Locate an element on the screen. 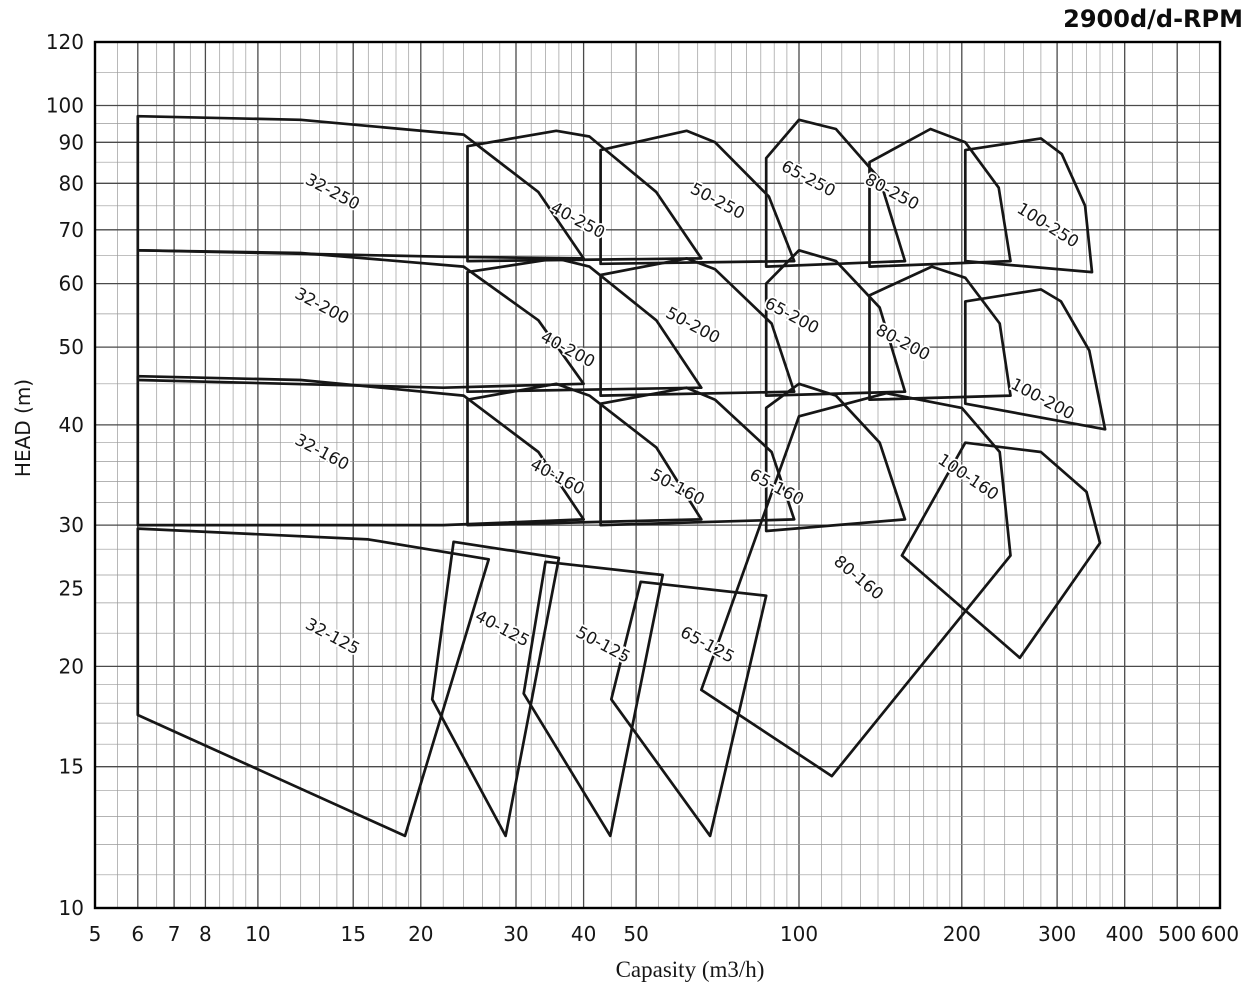  y-tick-label: 50 is located at coordinates (71, 347).